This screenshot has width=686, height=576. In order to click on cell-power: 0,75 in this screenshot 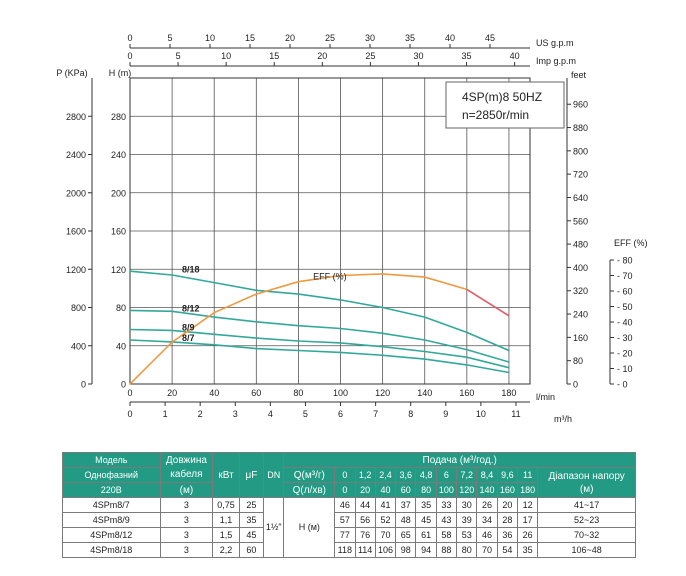, I will do `click(226, 505)`.